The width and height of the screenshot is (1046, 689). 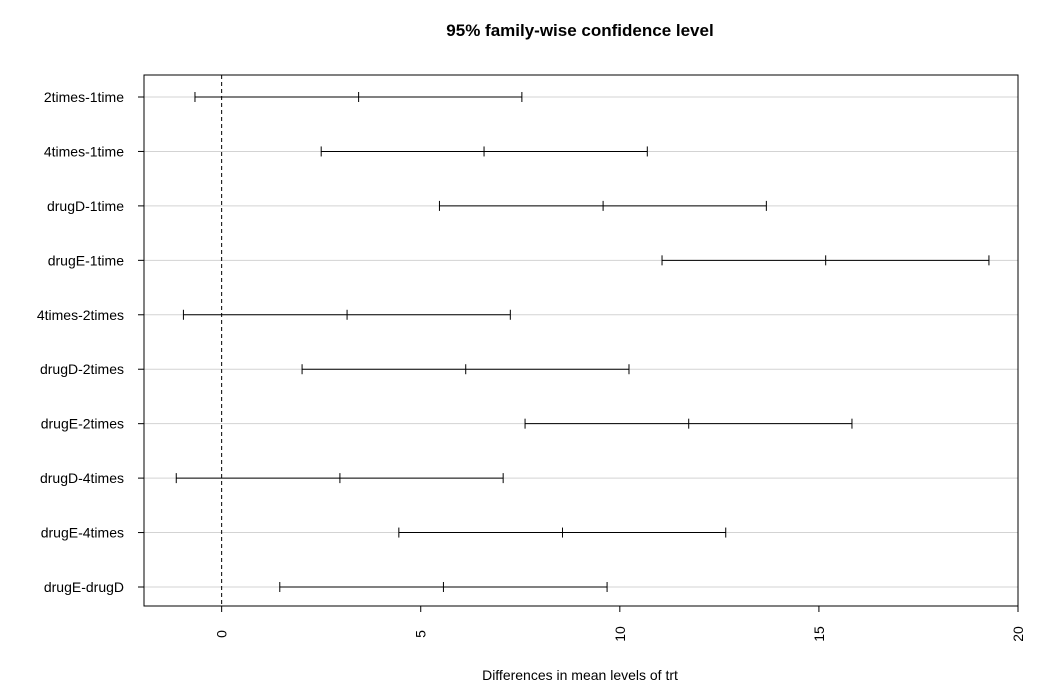 I want to click on y-tick-label: 4times-2times, so click(x=80, y=315).